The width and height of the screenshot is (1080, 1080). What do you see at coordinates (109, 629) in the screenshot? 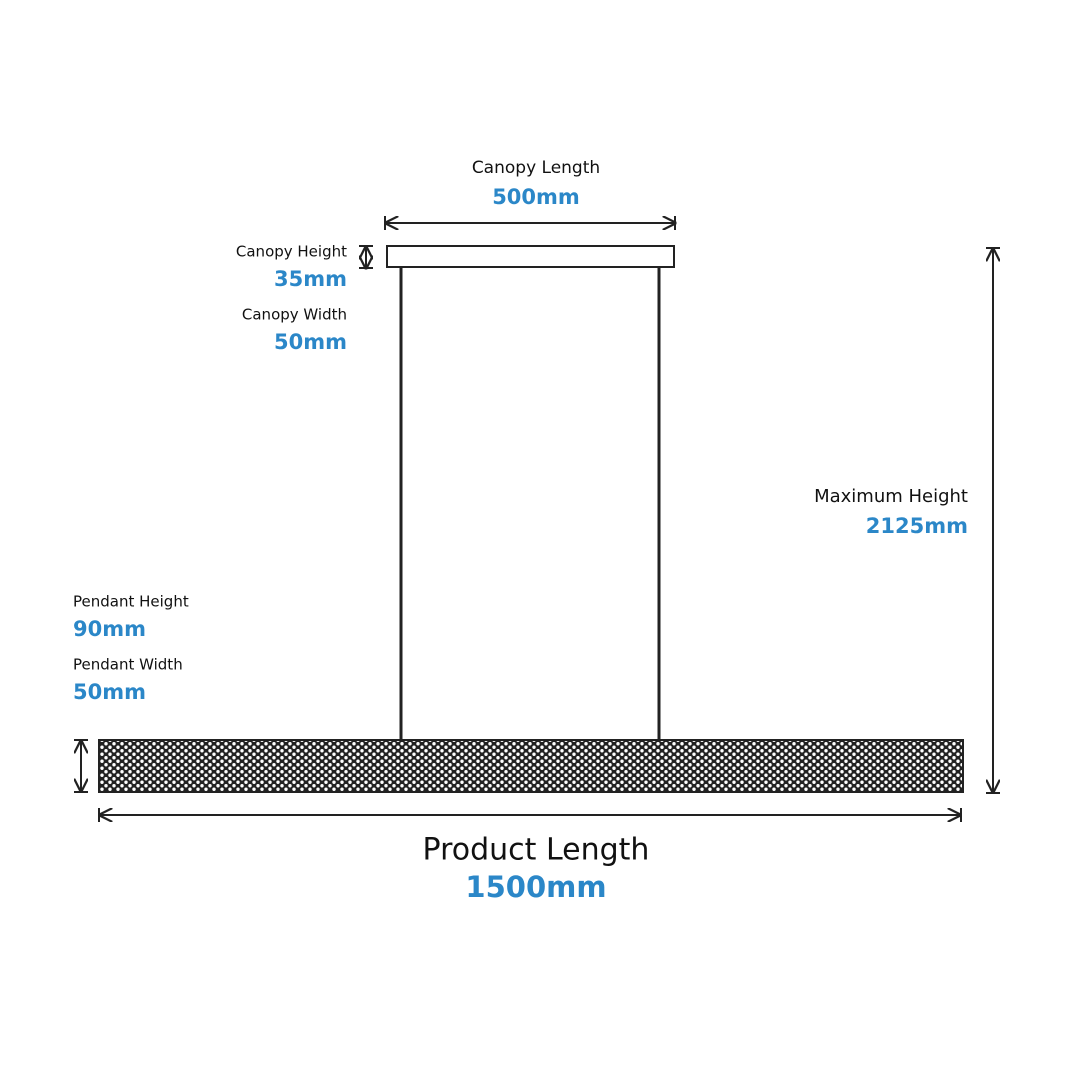
I see `dimension-value: 90mm` at bounding box center [109, 629].